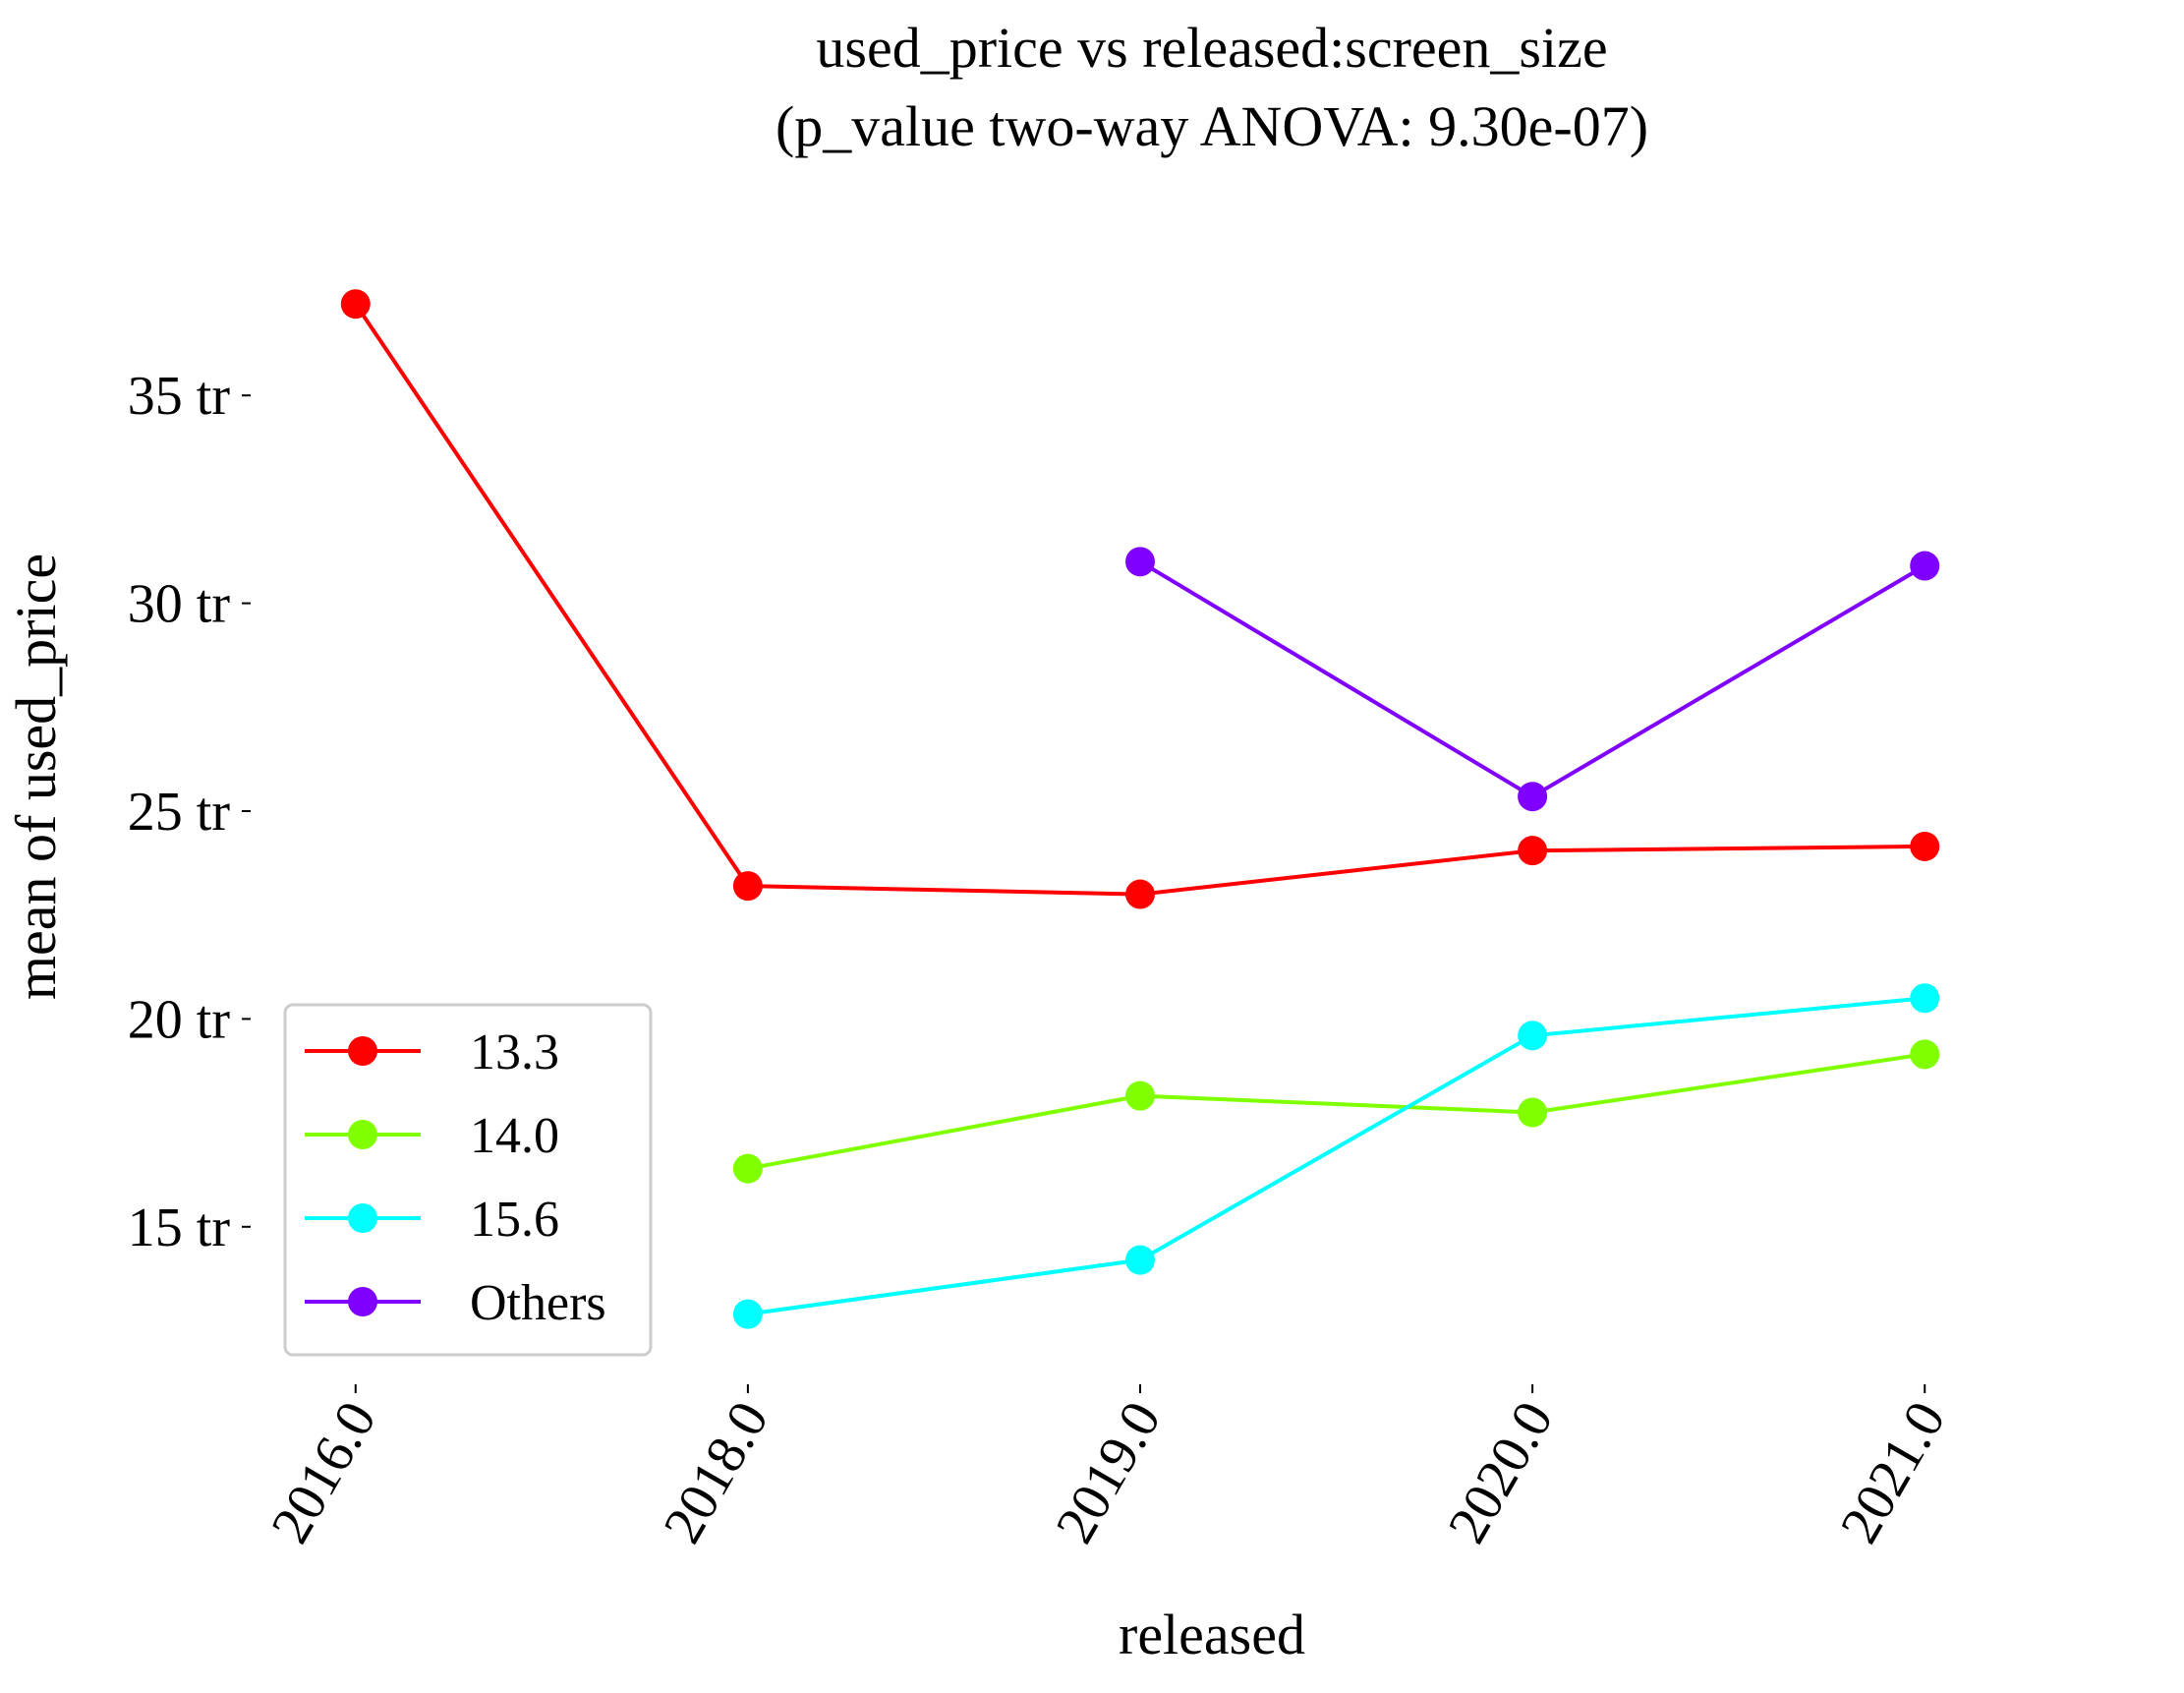 The height and width of the screenshot is (1693, 2184). What do you see at coordinates (179, 812) in the screenshot?
I see `y-tick-label: 25 tr` at bounding box center [179, 812].